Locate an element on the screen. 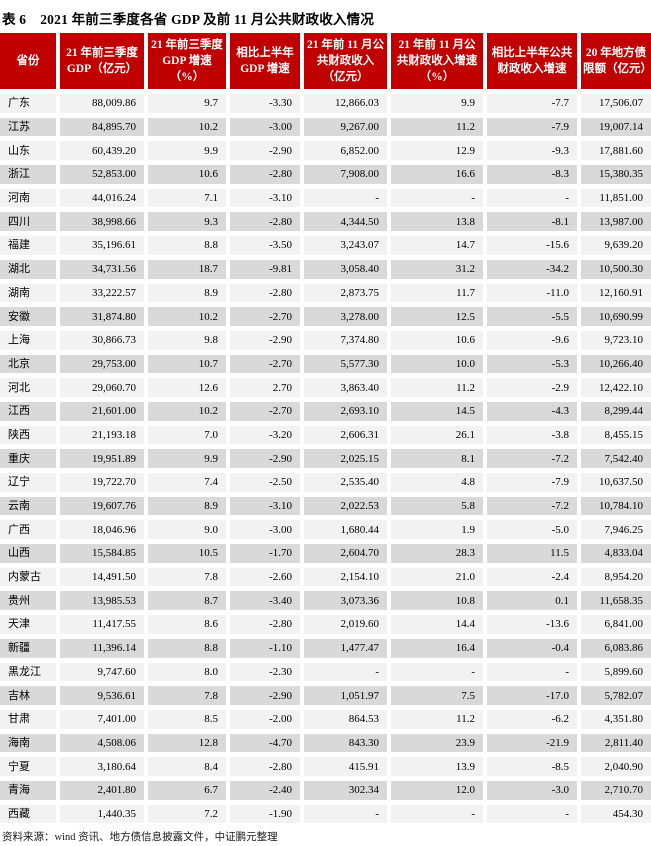  value-cell: 8.7 is located at coordinates (187, 601).